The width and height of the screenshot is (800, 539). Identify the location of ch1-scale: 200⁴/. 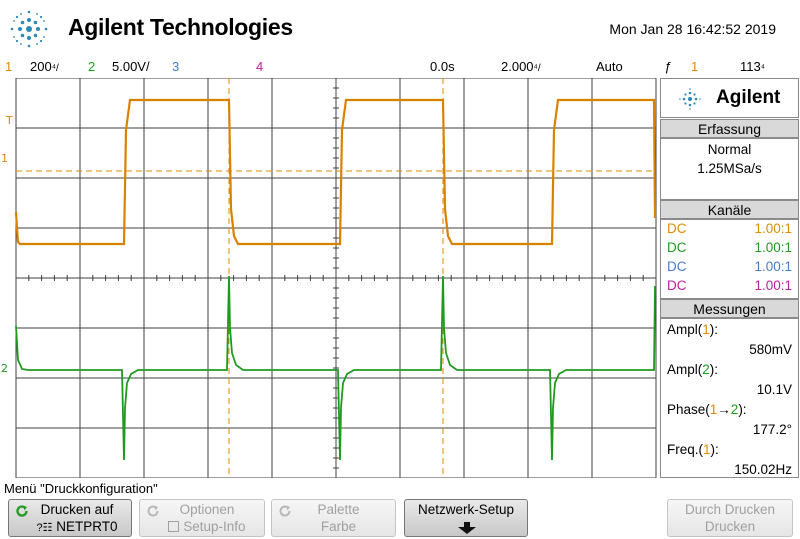
(44, 66).